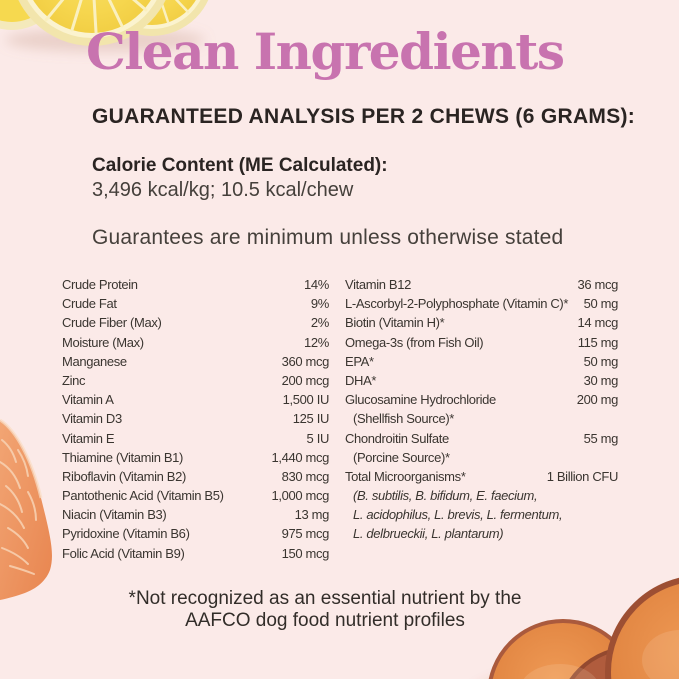  What do you see at coordinates (240, 165) in the screenshot?
I see `calorie-content-heading: Calorie Content (ME Calculated):` at bounding box center [240, 165].